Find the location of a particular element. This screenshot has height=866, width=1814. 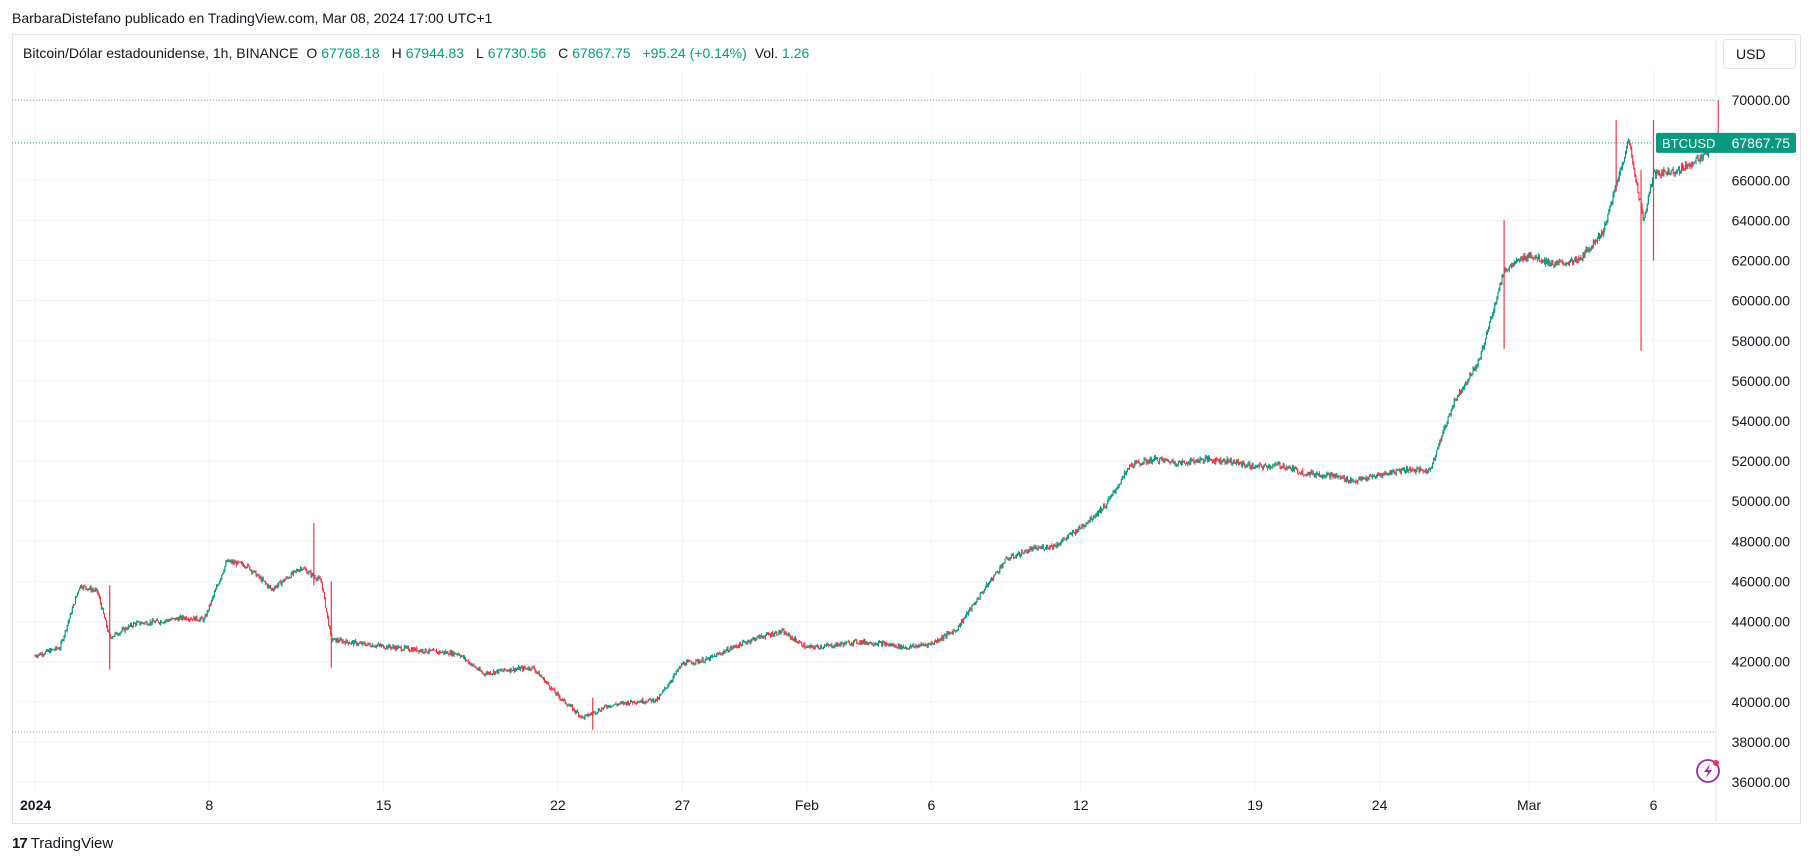

bolt-icon is located at coordinates (1708, 771).